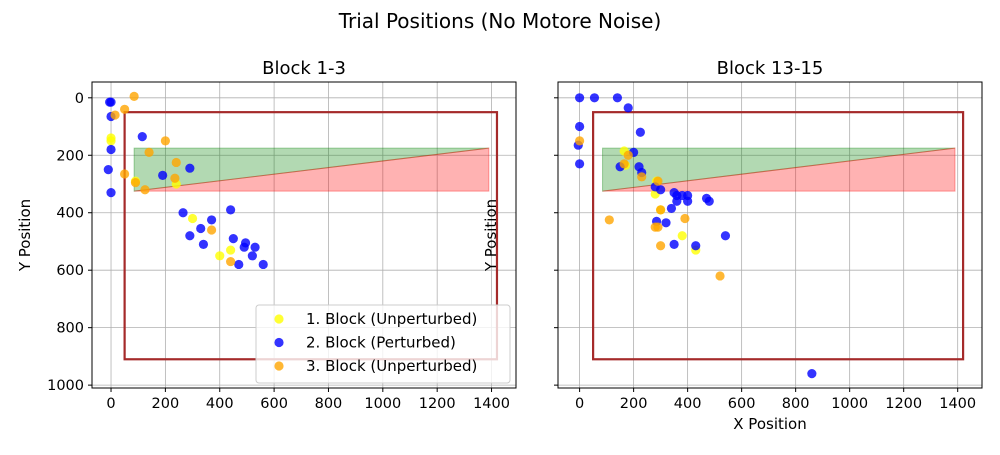  I want to click on y-tick-label: 200, so click(70, 156).